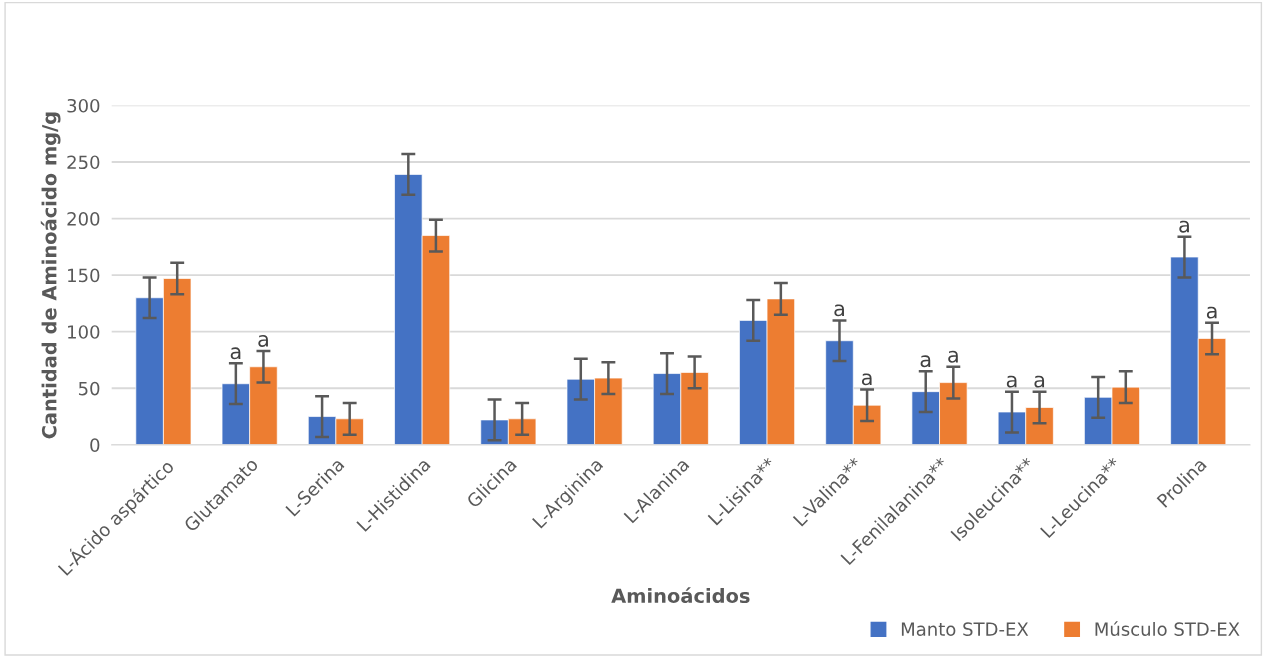 The width and height of the screenshot is (1269, 659). I want to click on legend-label: Músculo STD-EX, so click(1167, 628).